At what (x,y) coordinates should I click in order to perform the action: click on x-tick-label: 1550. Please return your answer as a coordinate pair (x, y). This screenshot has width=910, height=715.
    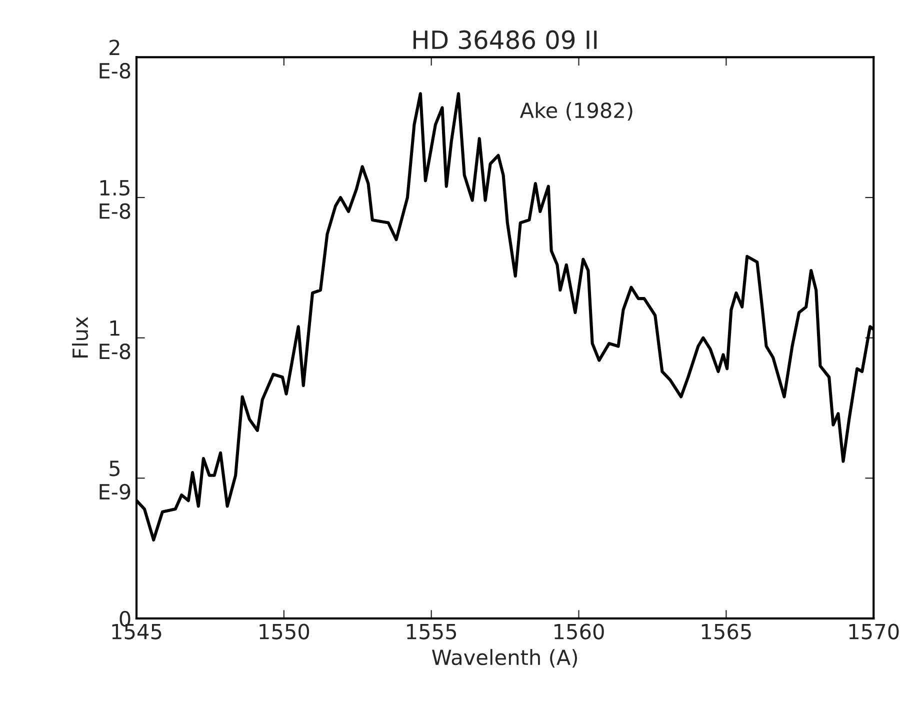
    Looking at the image, I should click on (285, 632).